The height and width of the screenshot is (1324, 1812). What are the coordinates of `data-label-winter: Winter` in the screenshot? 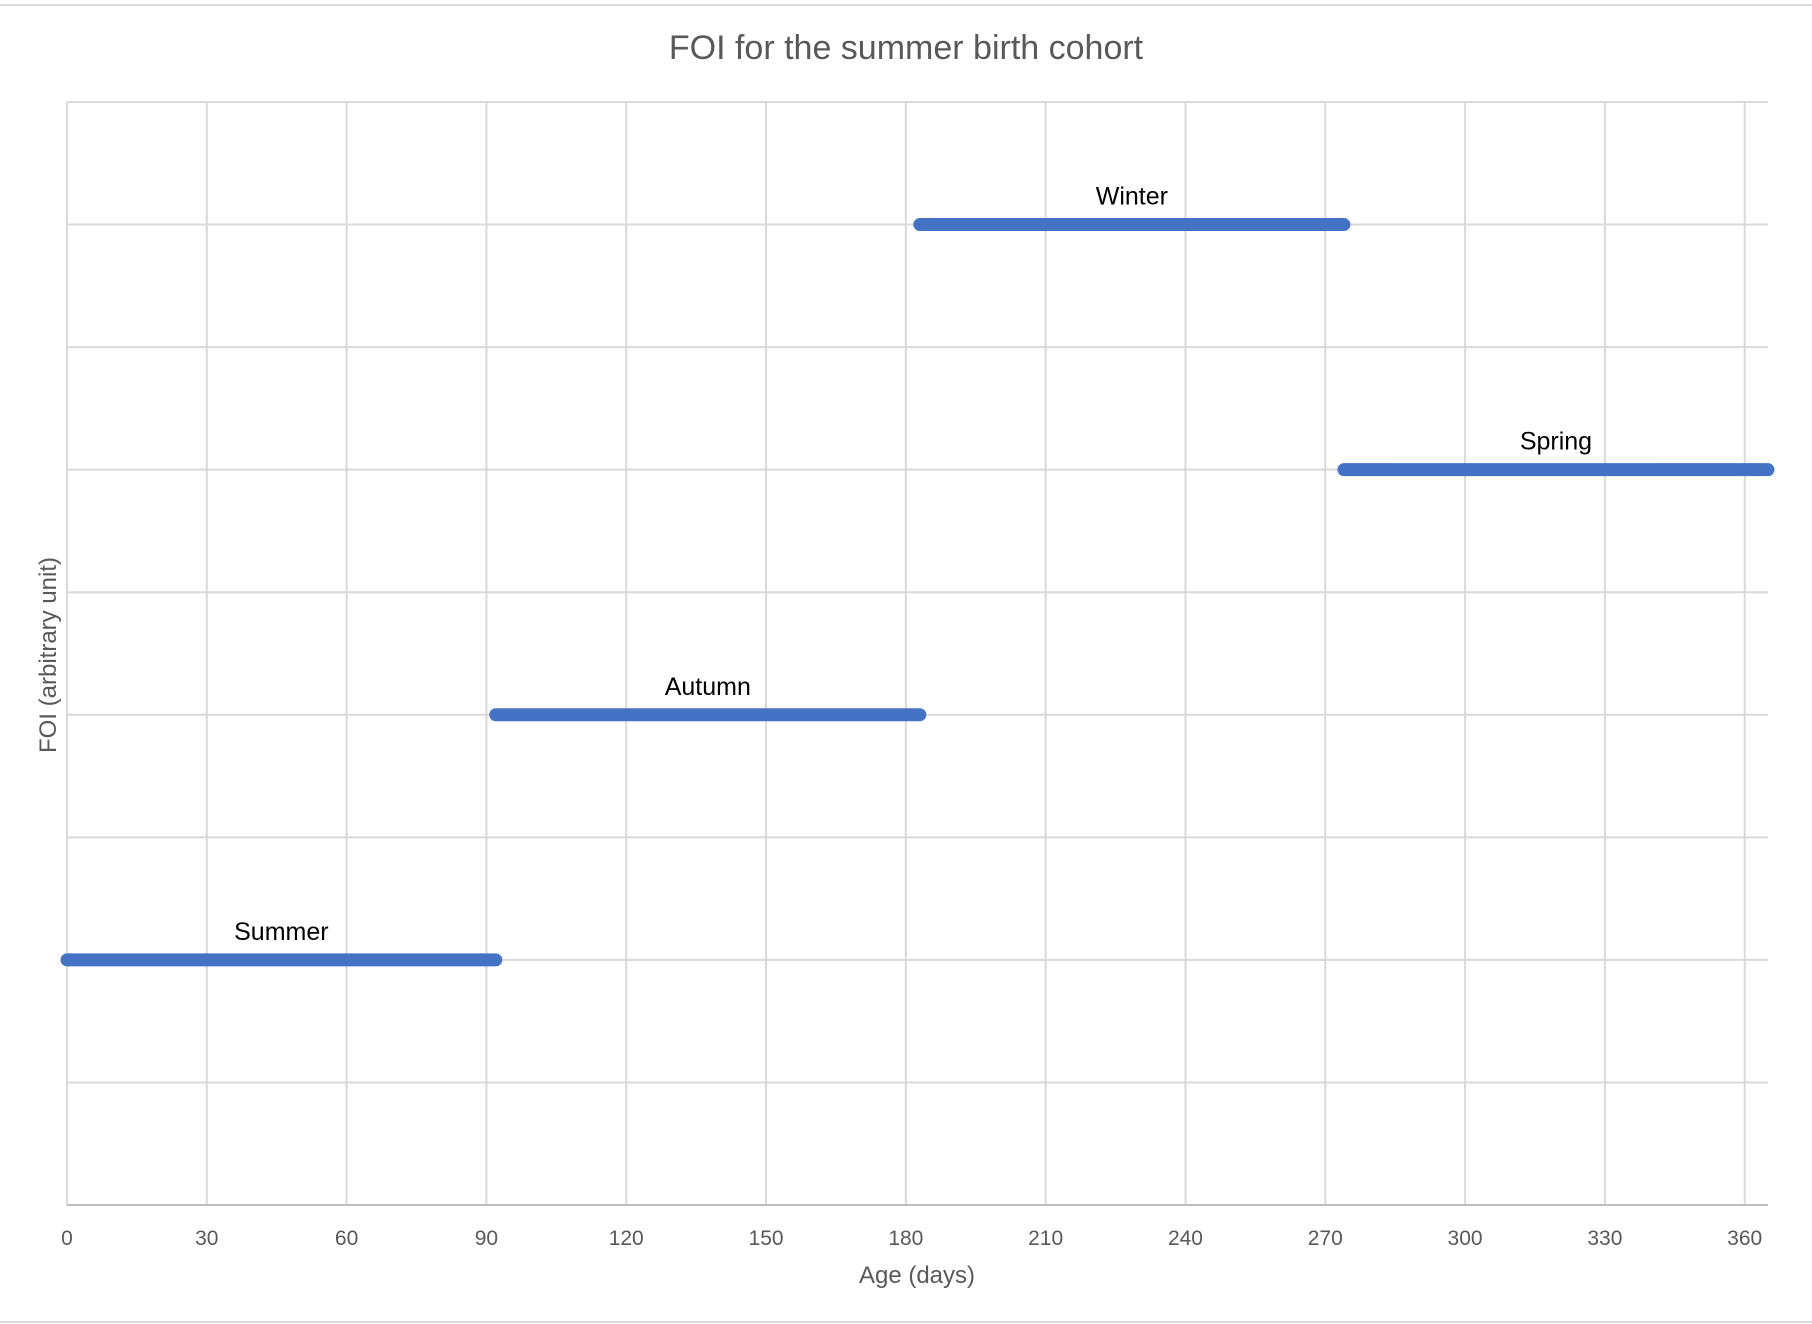 It's located at (1132, 197).